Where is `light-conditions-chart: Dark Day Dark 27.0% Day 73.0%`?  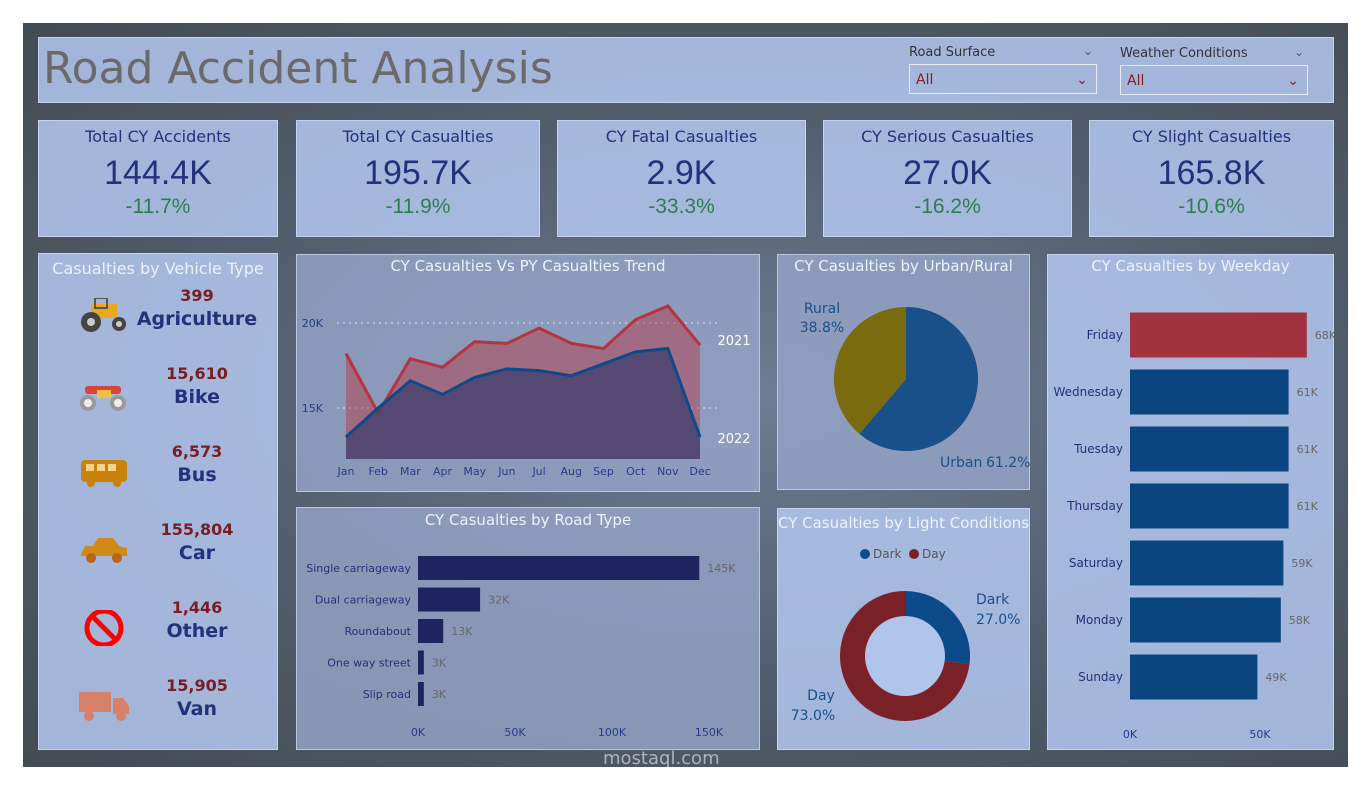
light-conditions-chart: Dark Day Dark 27.0% Day 73.0% is located at coordinates (906, 635).